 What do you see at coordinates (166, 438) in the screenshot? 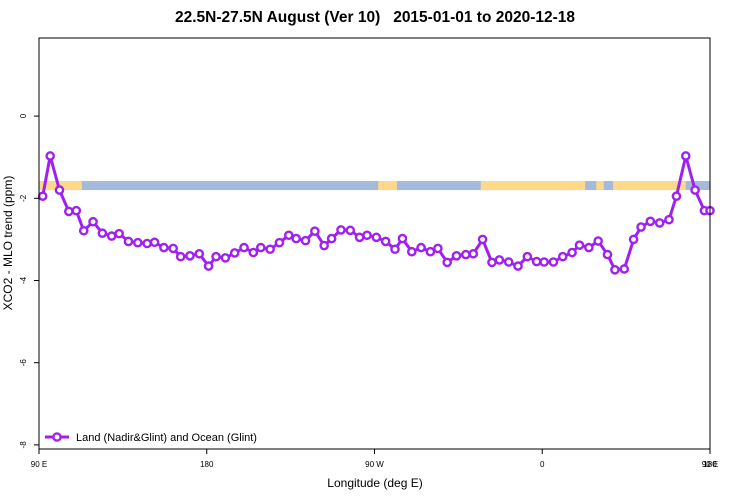
I see `legend-label: Land (Nadir&Glint) and Ocean (Glint)` at bounding box center [166, 438].